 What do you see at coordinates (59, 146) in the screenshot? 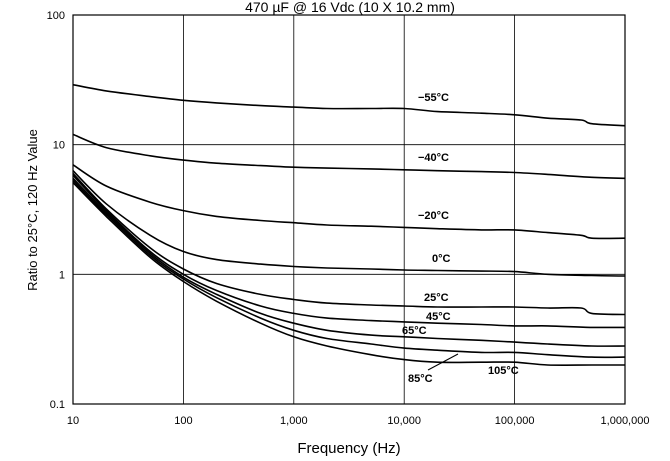
I see `y-tick-label: 10` at bounding box center [59, 146].